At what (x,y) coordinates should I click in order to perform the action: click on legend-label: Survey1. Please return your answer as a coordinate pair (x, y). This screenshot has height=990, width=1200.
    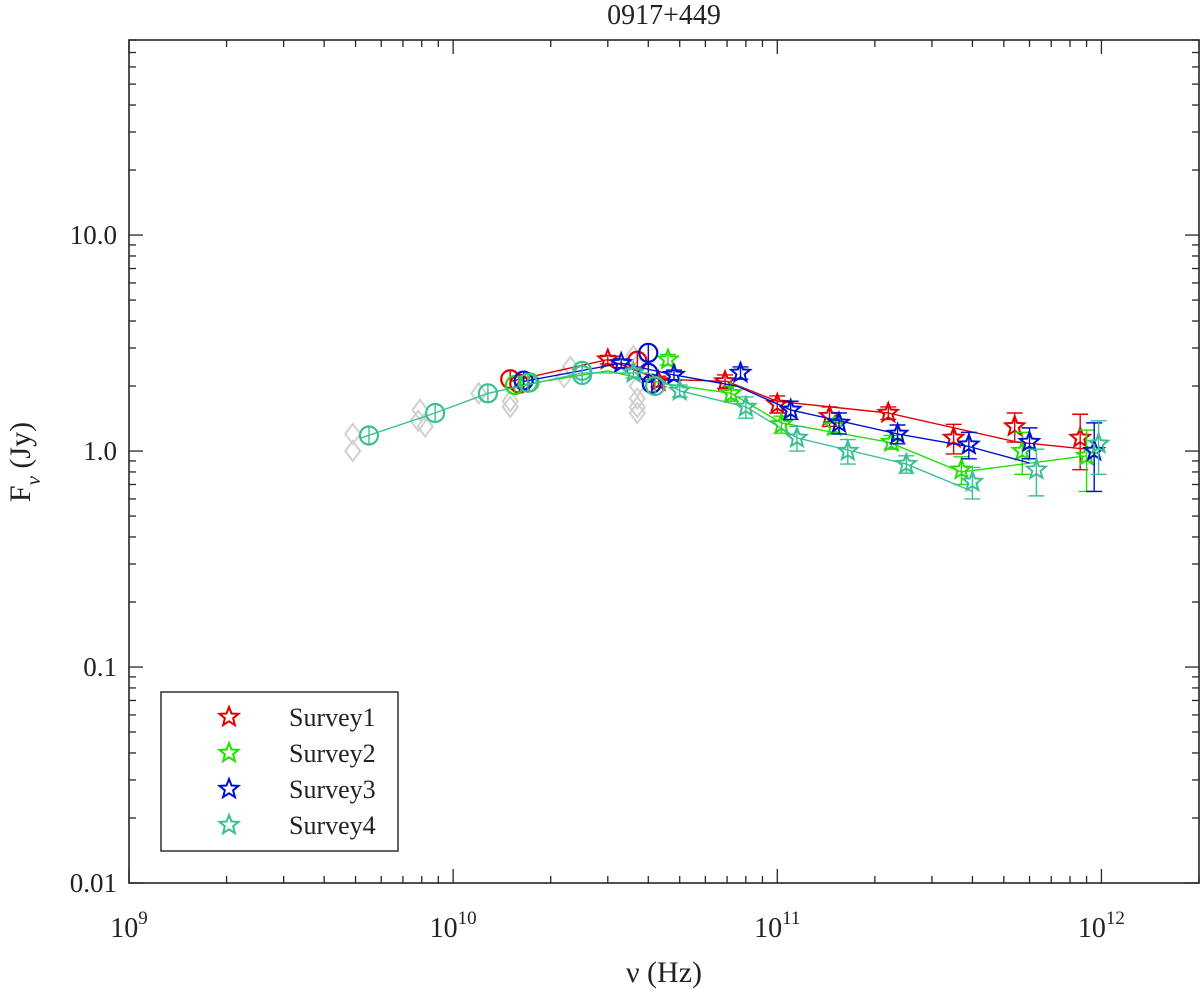
    Looking at the image, I should click on (332, 717).